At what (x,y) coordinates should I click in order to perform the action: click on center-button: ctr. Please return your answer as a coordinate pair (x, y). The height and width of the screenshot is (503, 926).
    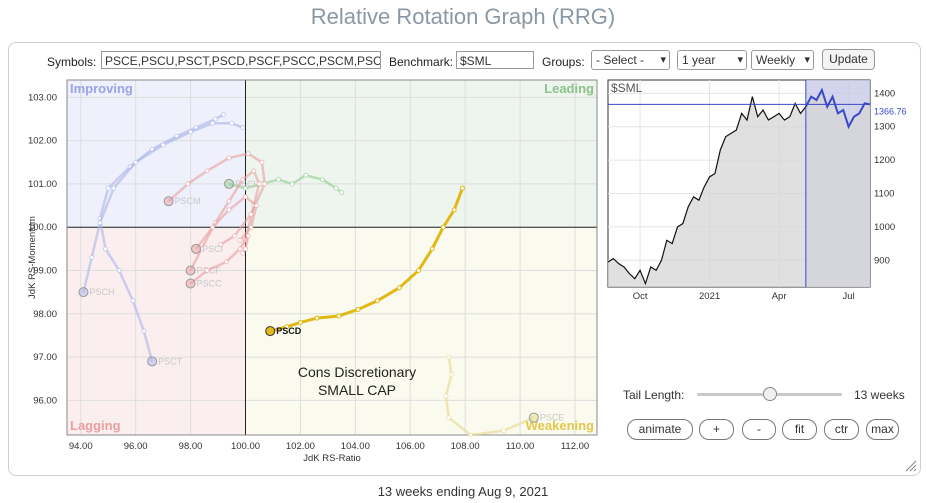
    Looking at the image, I should click on (841, 429).